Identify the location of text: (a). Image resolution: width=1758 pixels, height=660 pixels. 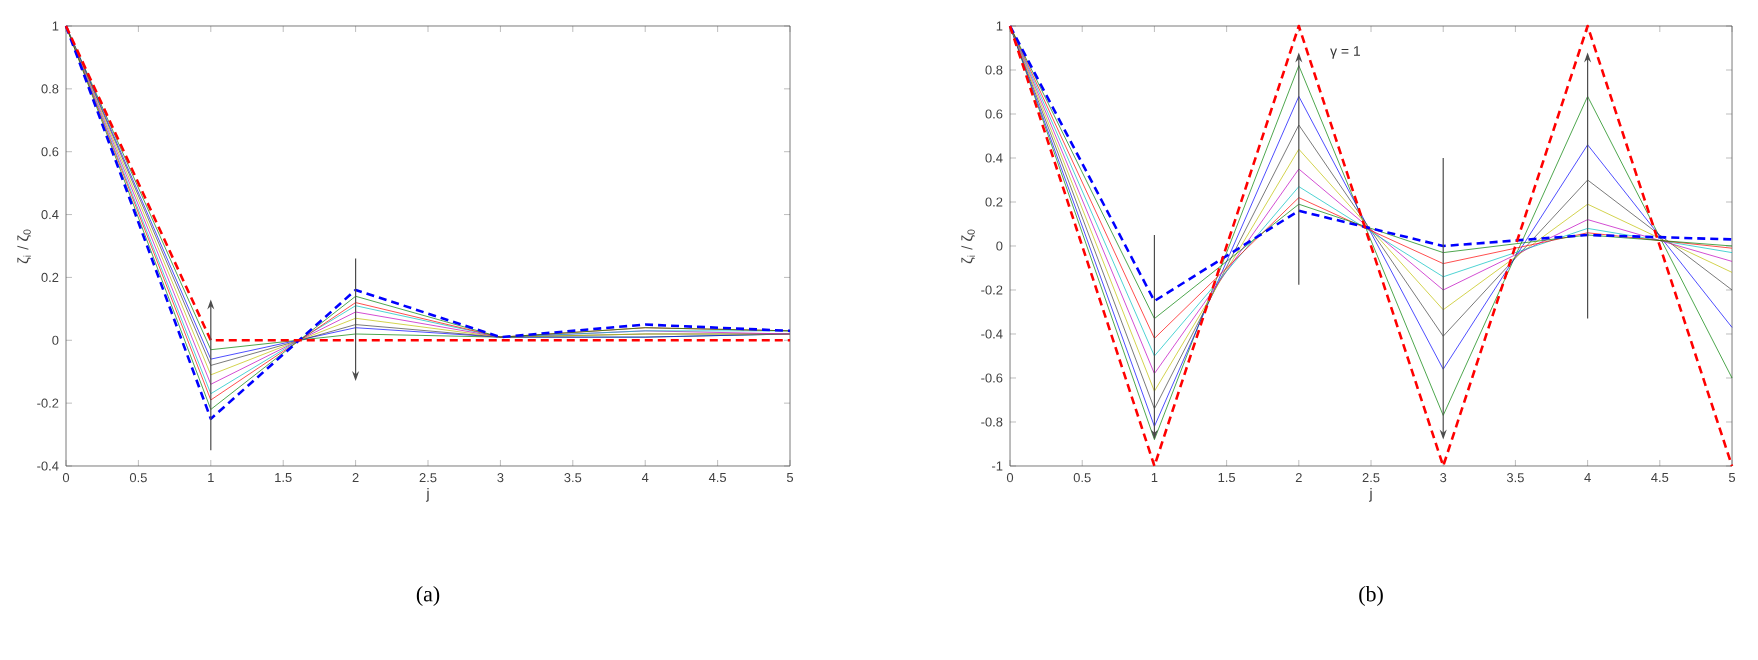
(428, 596).